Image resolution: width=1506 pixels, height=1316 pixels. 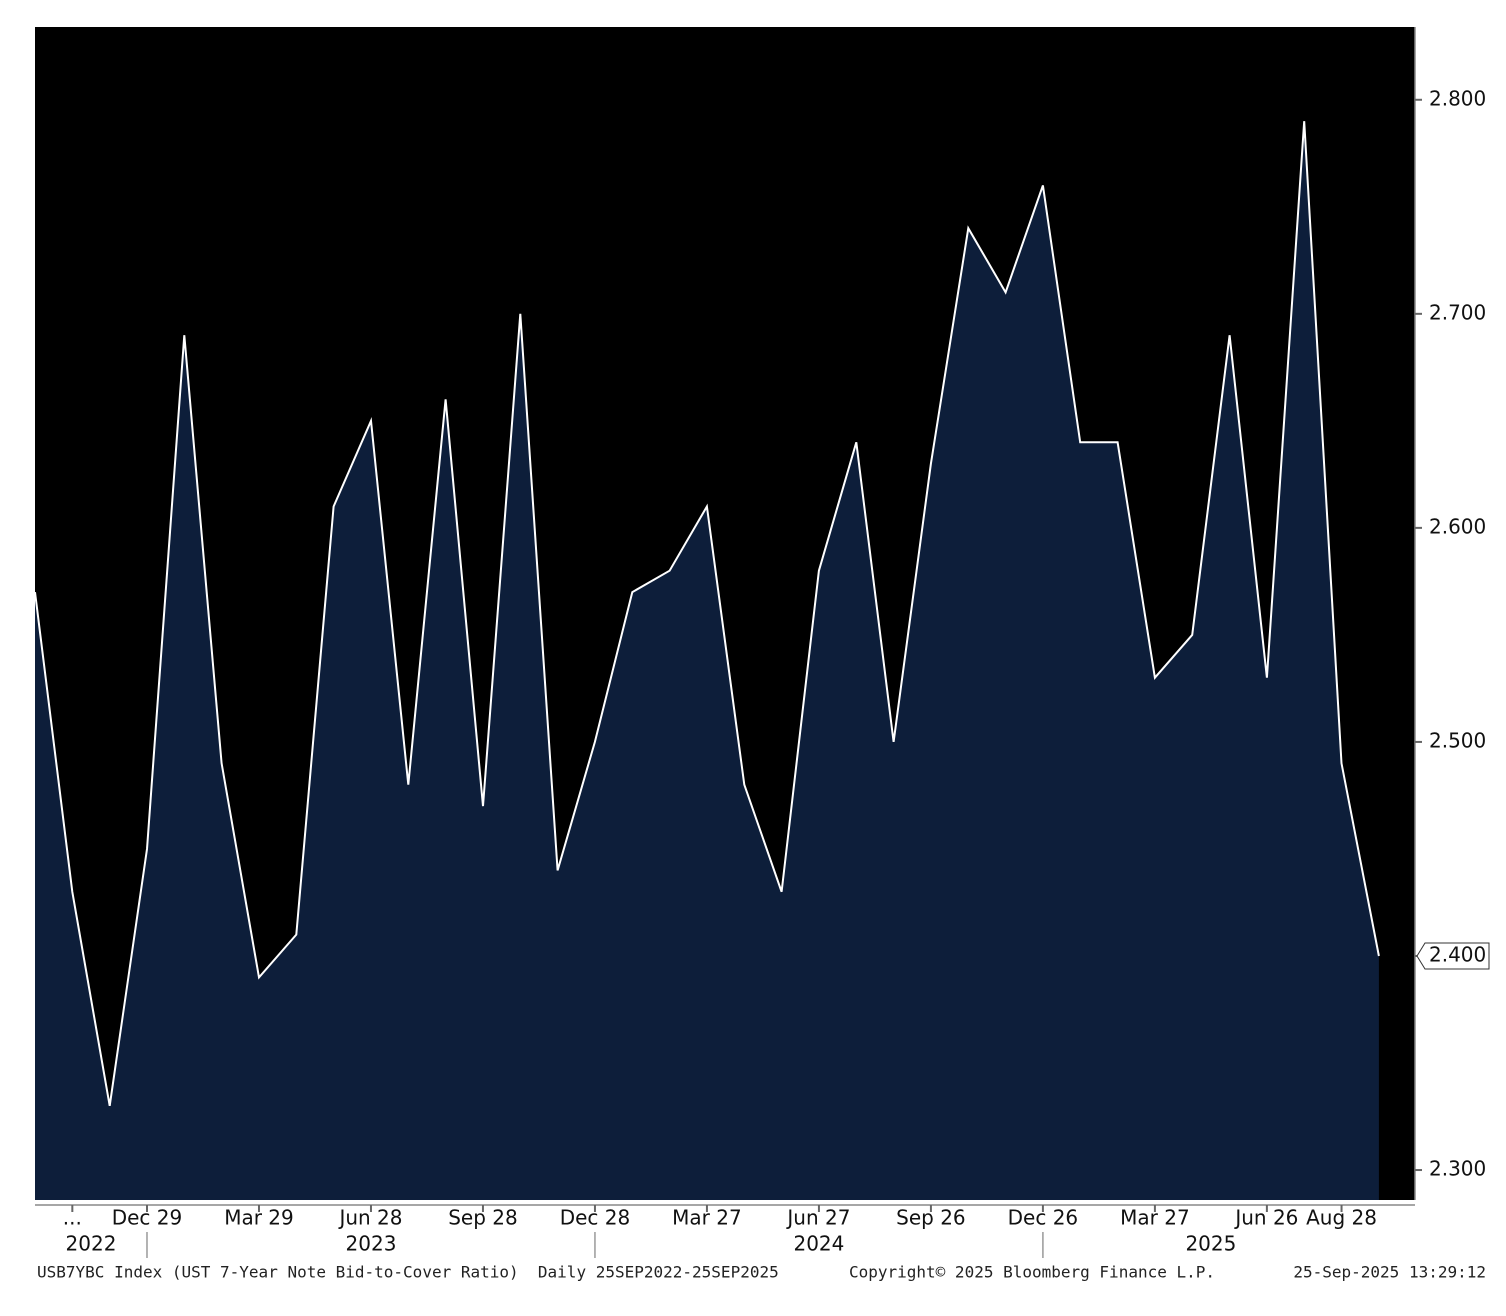 I want to click on year-label: 2022, so click(x=91, y=1244).